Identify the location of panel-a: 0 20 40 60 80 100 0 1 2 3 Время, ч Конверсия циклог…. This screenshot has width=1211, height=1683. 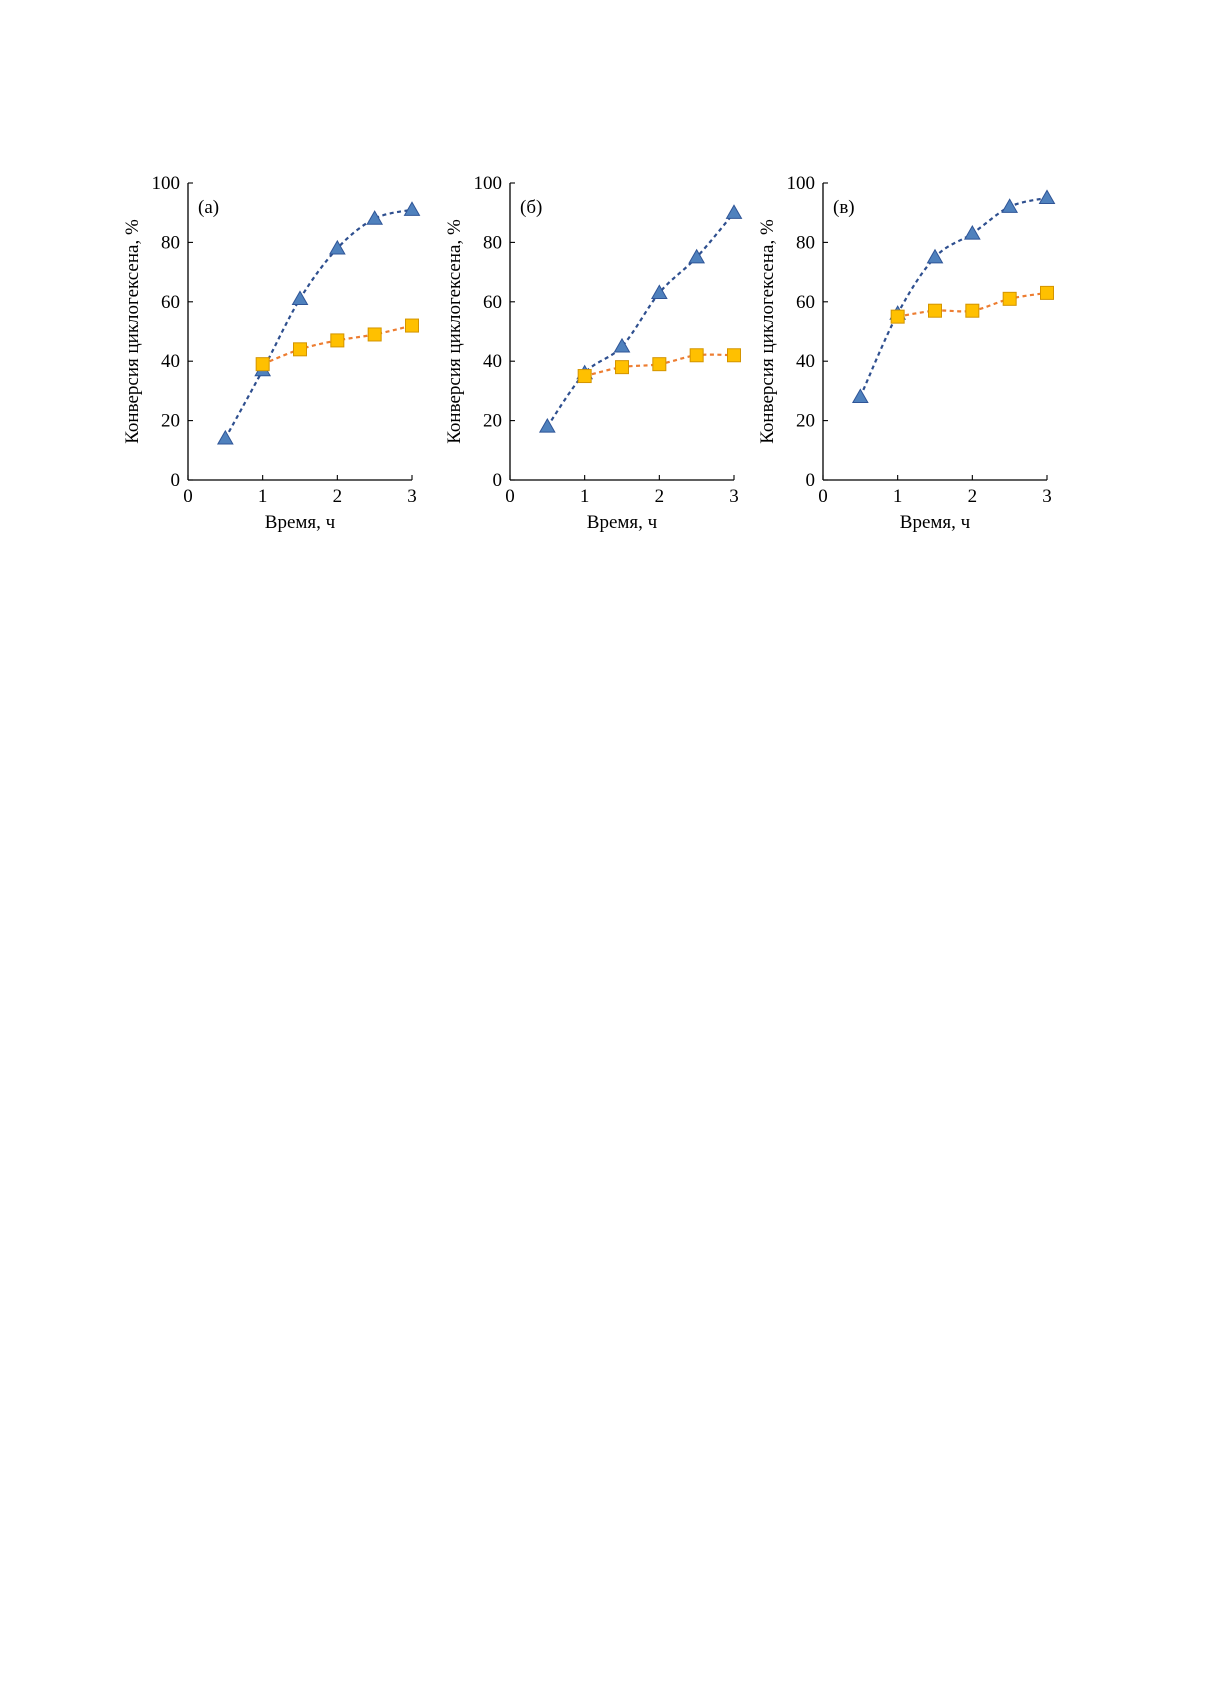
(271, 353).